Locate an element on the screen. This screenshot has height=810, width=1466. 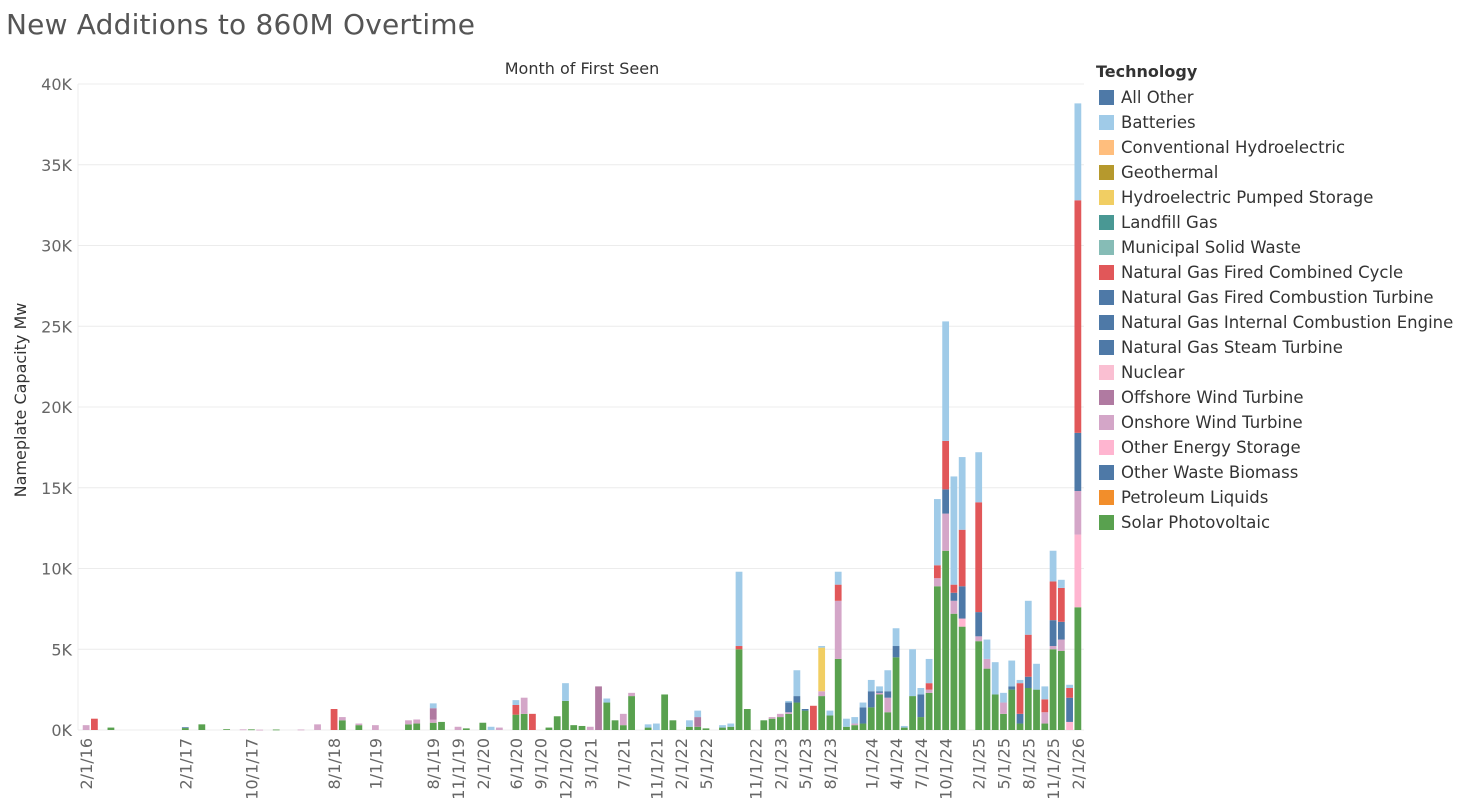
legend-label: All Other is located at coordinates (1157, 97).